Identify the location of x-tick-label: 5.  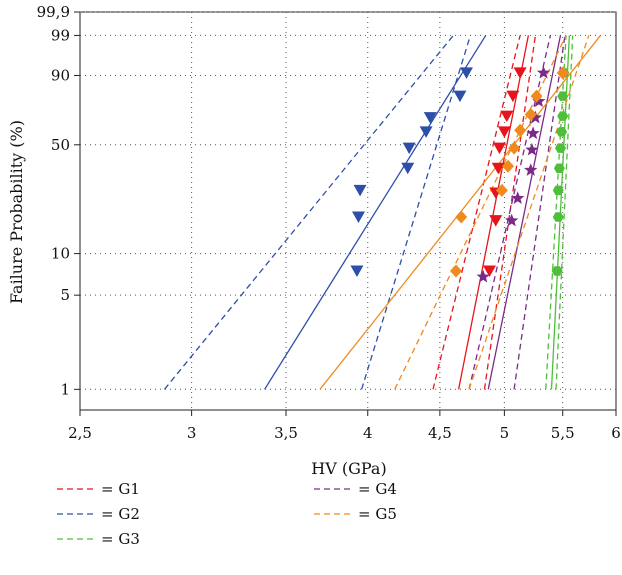
(505, 433).